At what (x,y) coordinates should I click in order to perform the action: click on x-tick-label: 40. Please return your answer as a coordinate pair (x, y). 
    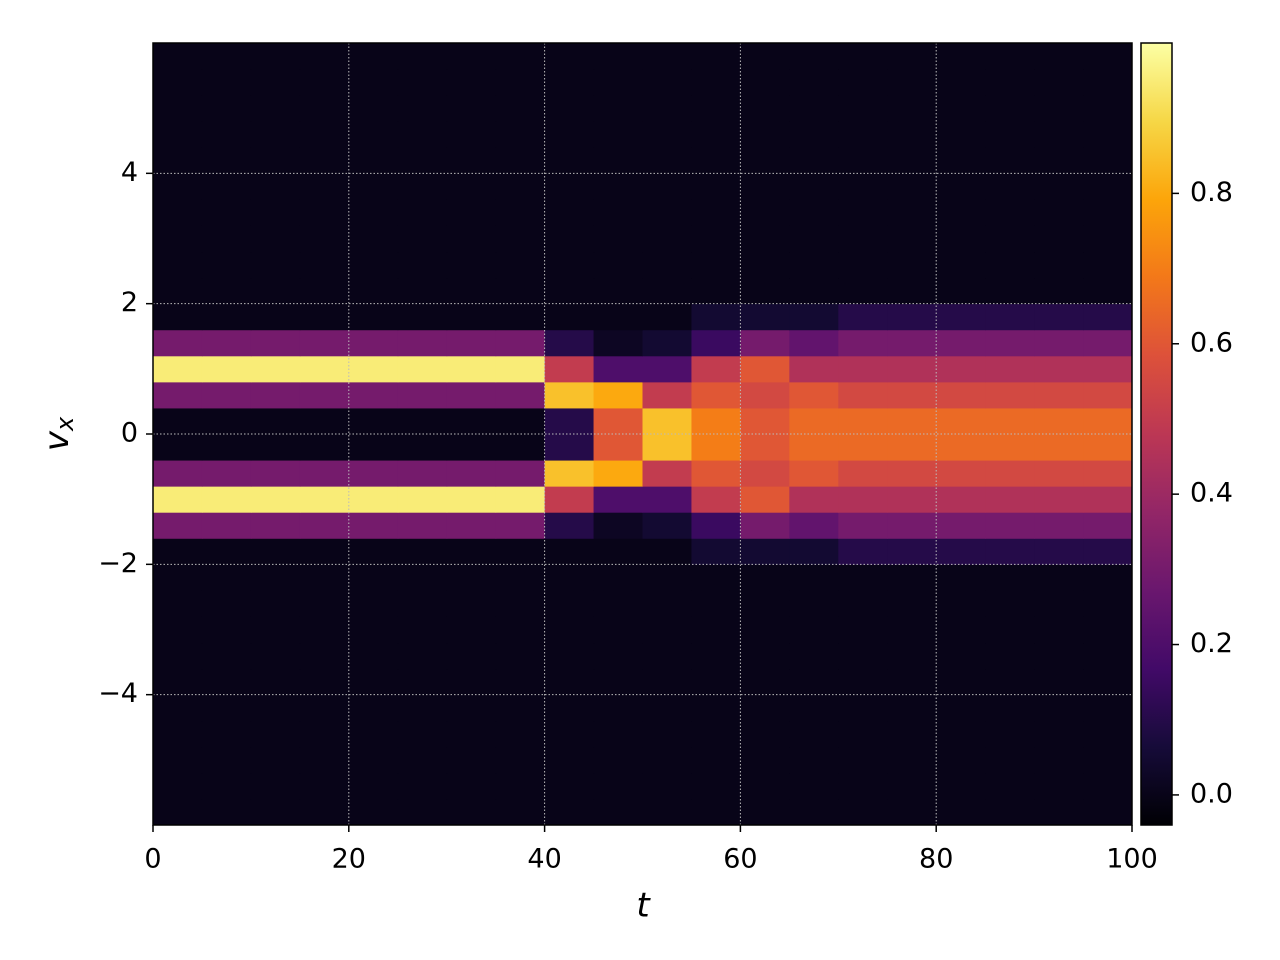
    Looking at the image, I should click on (544, 859).